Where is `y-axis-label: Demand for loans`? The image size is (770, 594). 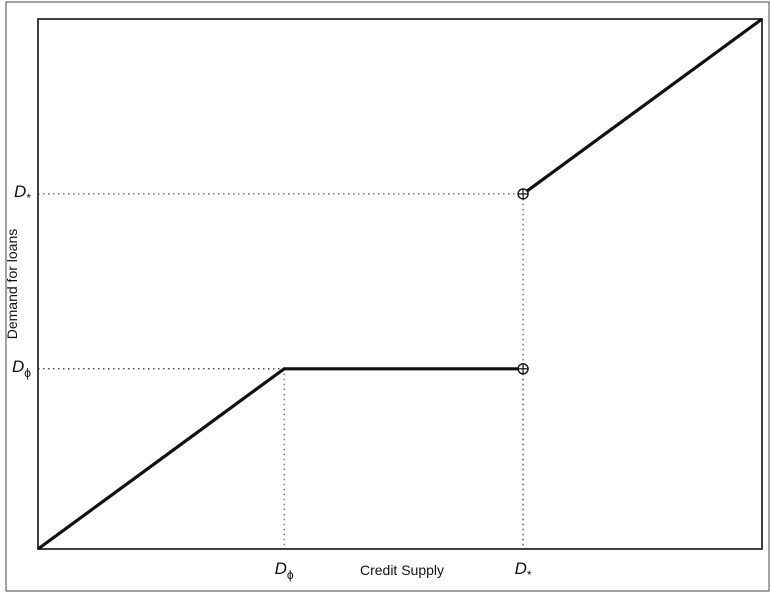 y-axis-label: Demand for loans is located at coordinates (12, 284).